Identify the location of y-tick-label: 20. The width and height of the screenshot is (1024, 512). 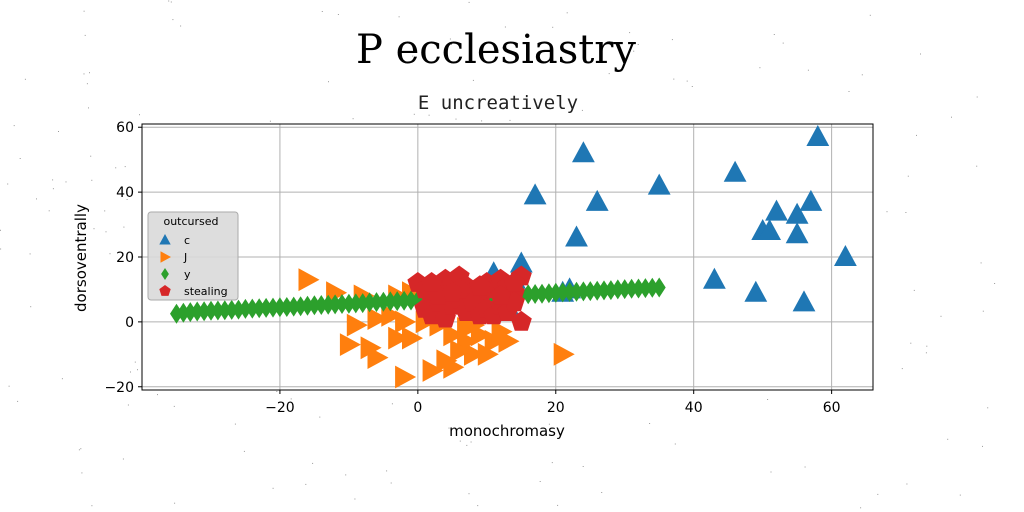
(125, 258).